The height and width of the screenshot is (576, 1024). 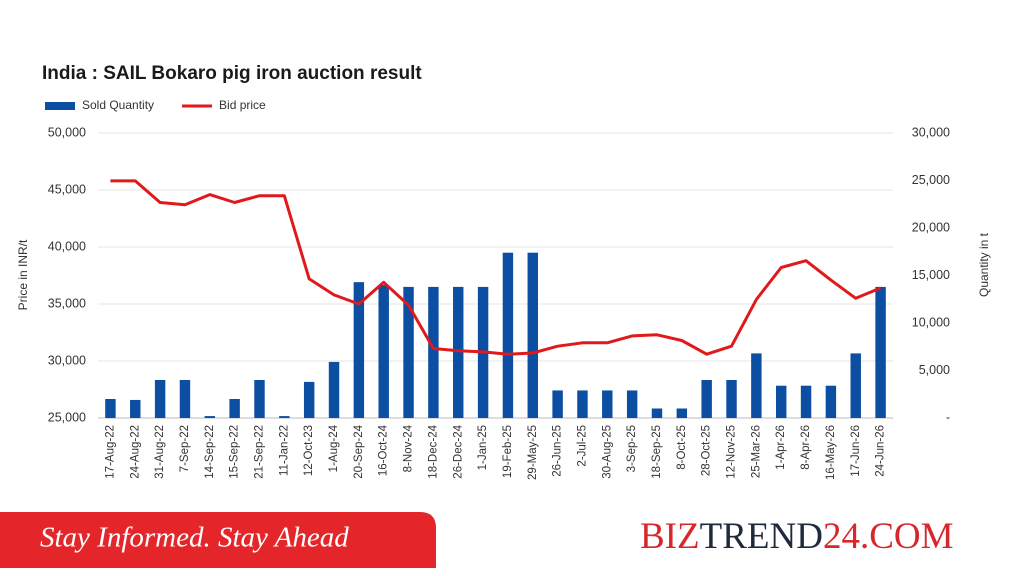 What do you see at coordinates (732, 452) in the screenshot?
I see `x-tick-label: 12-Nov-25` at bounding box center [732, 452].